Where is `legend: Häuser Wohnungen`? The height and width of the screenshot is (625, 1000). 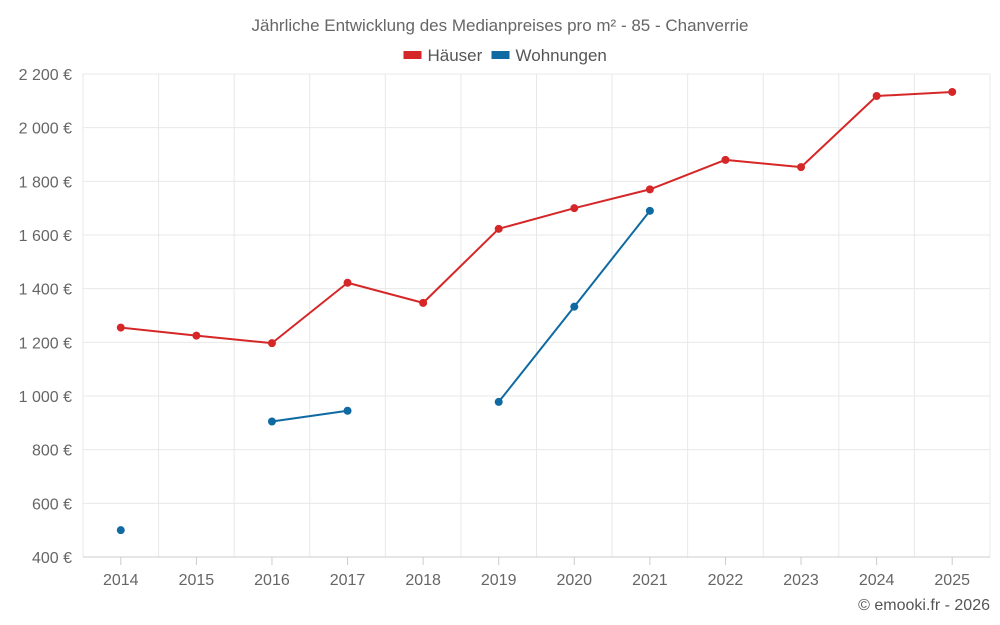
legend: Häuser Wohnungen is located at coordinates (505, 55).